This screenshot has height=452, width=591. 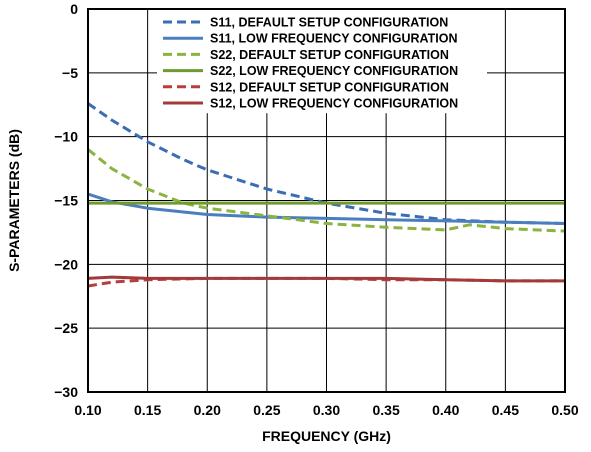 What do you see at coordinates (70, 73) in the screenshot?
I see `y-tick-label: −5` at bounding box center [70, 73].